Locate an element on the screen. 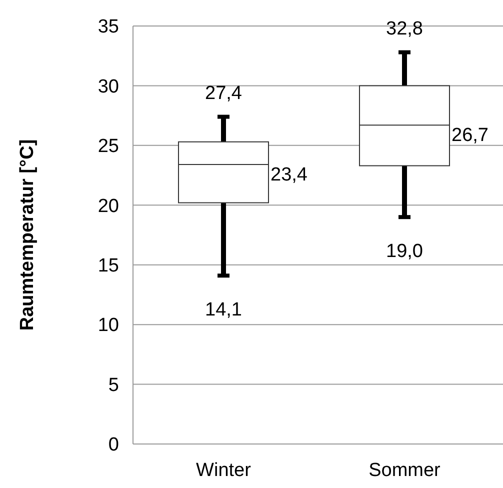  y-tick-label: 35 is located at coordinates (108, 27).